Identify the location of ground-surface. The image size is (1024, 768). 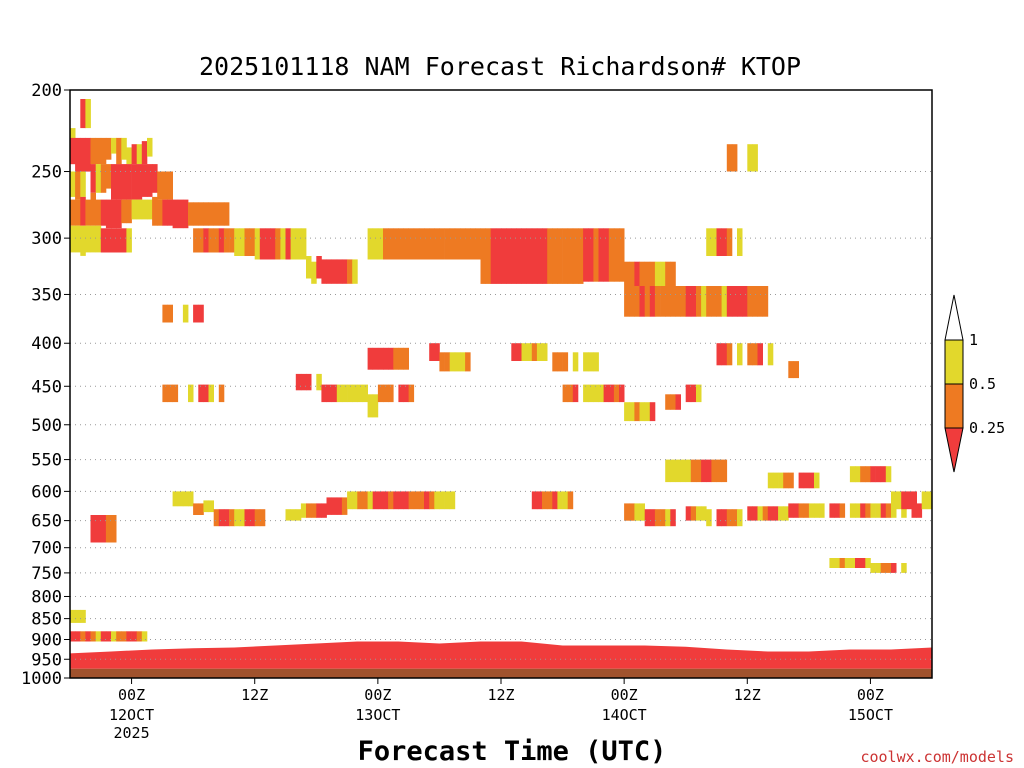
(501, 673).